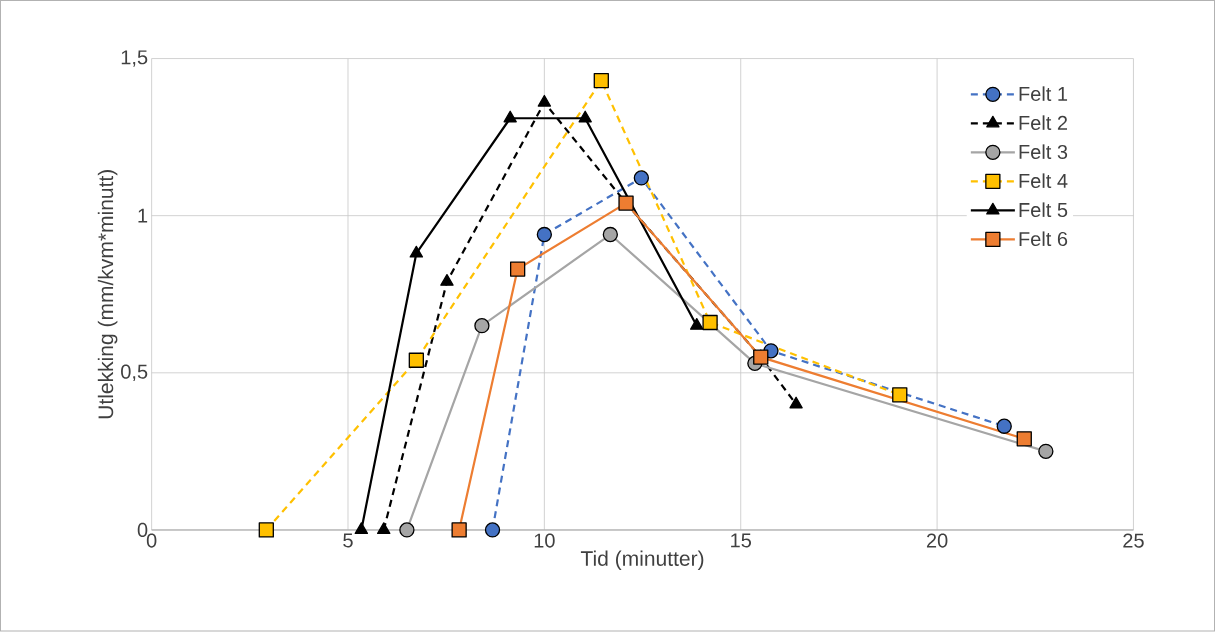 The width and height of the screenshot is (1215, 632). I want to click on x-tick-label: 10, so click(544, 540).